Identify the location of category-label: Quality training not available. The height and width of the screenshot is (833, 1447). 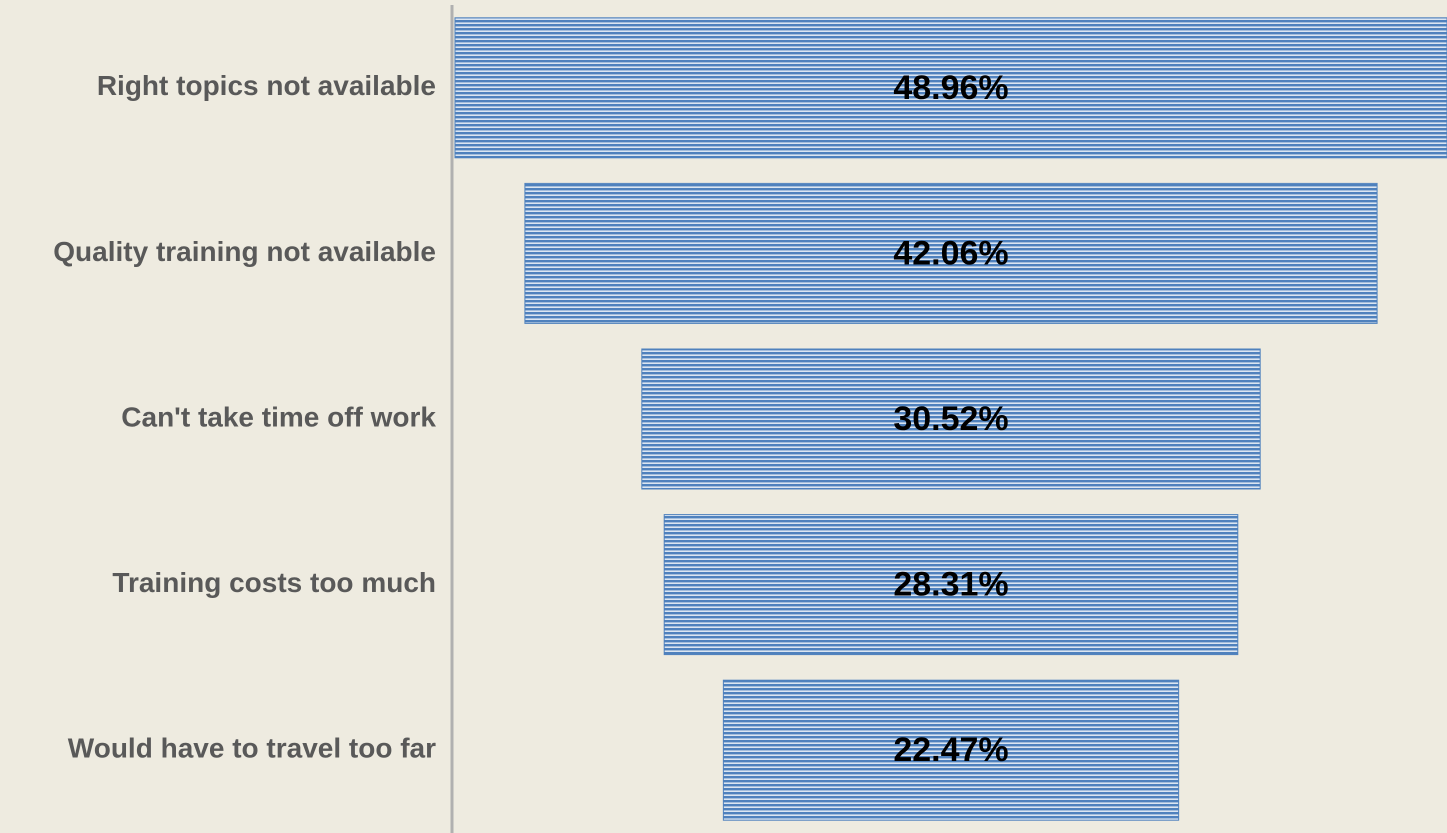
(244, 251).